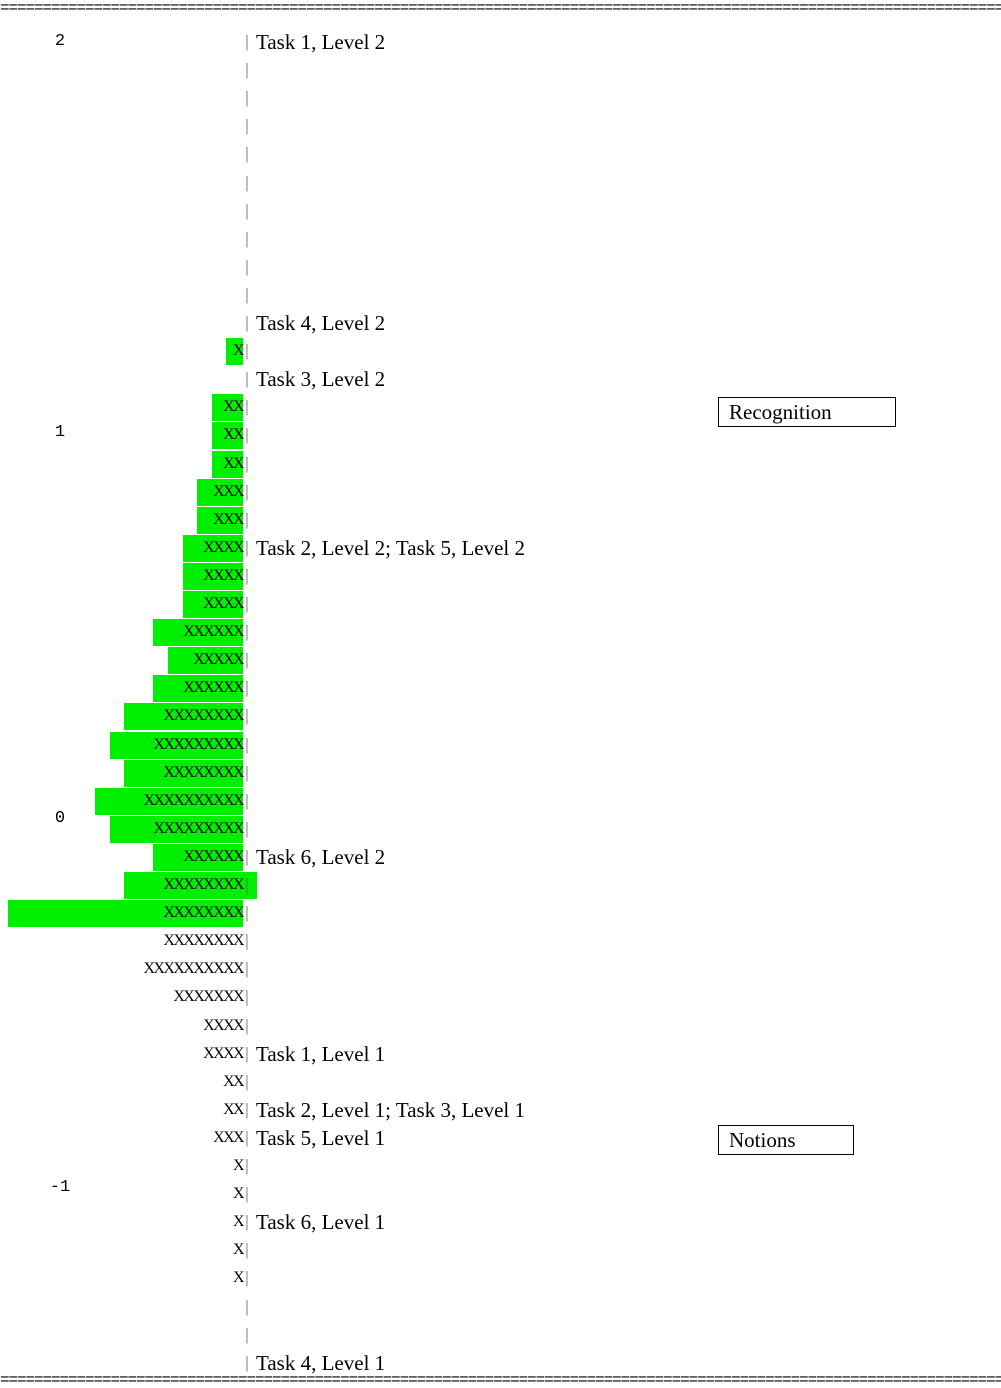 The height and width of the screenshot is (1388, 1001). I want to click on item-label: Task 1, Level 1, so click(321, 1053).